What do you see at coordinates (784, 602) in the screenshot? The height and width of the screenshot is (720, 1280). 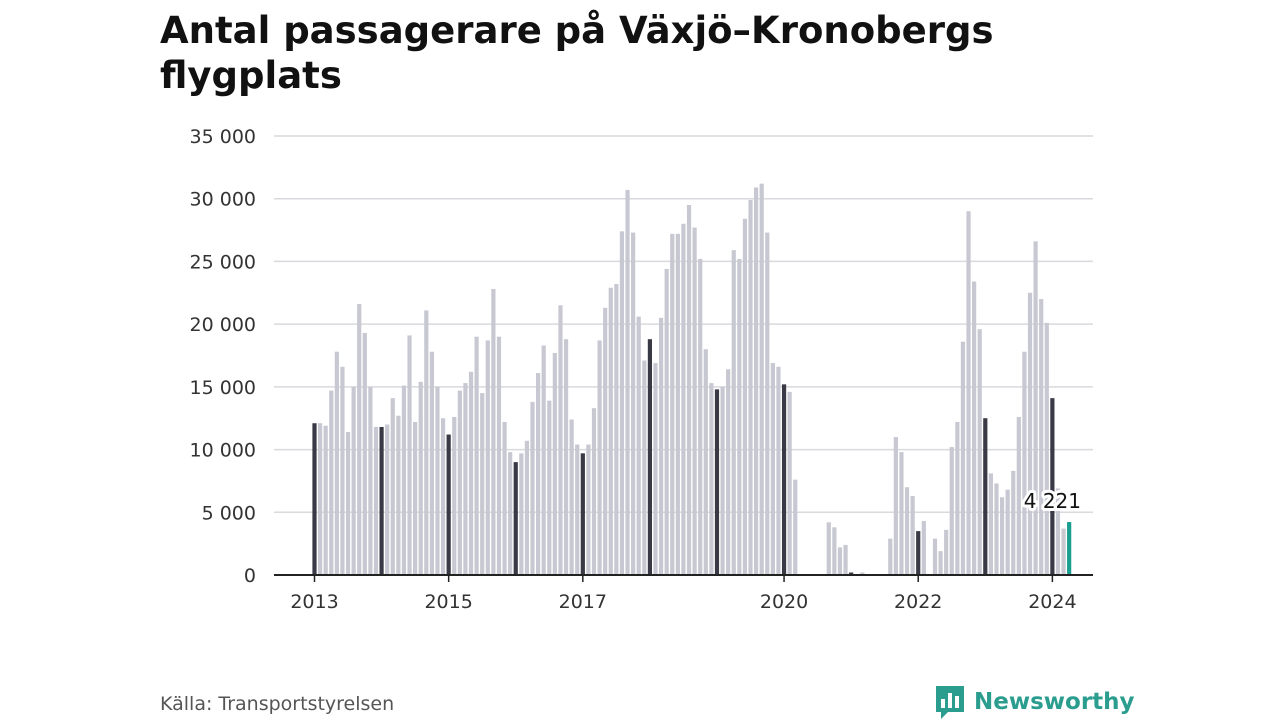 I see `x-tick-label: 2020` at bounding box center [784, 602].